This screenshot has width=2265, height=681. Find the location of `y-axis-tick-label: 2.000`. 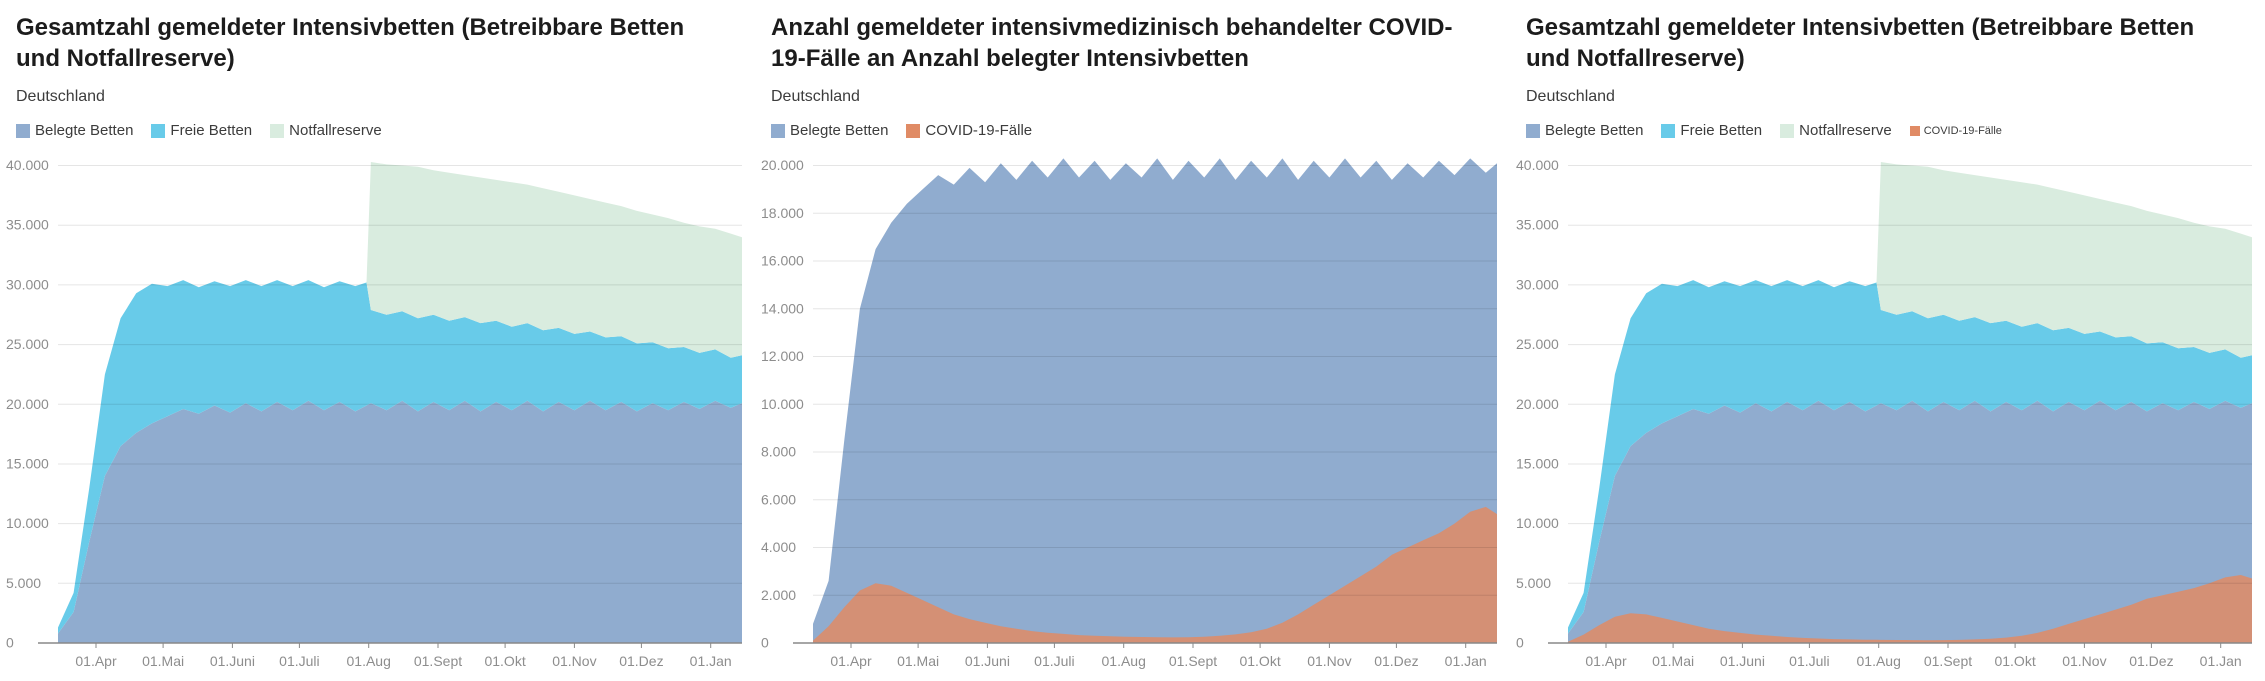

y-axis-tick-label: 2.000 is located at coordinates (778, 595).